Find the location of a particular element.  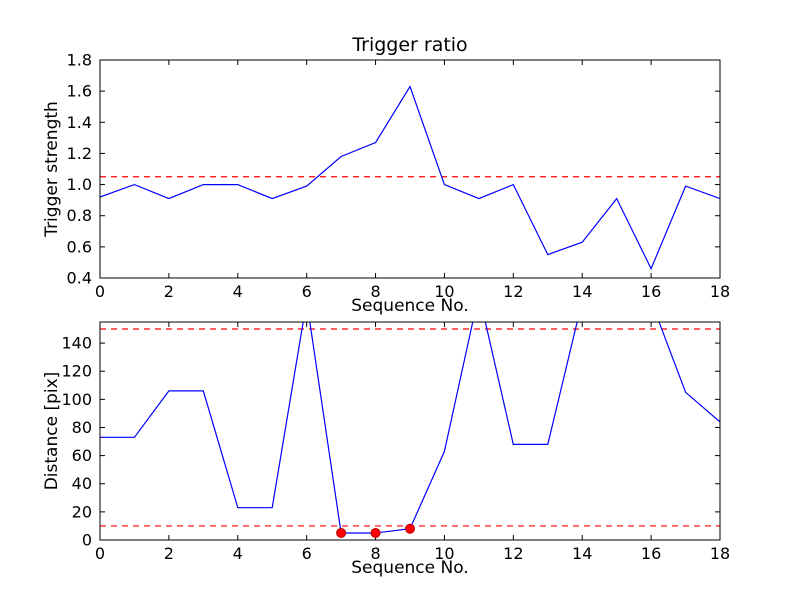

y-tick-label: 80 is located at coordinates (82, 427).